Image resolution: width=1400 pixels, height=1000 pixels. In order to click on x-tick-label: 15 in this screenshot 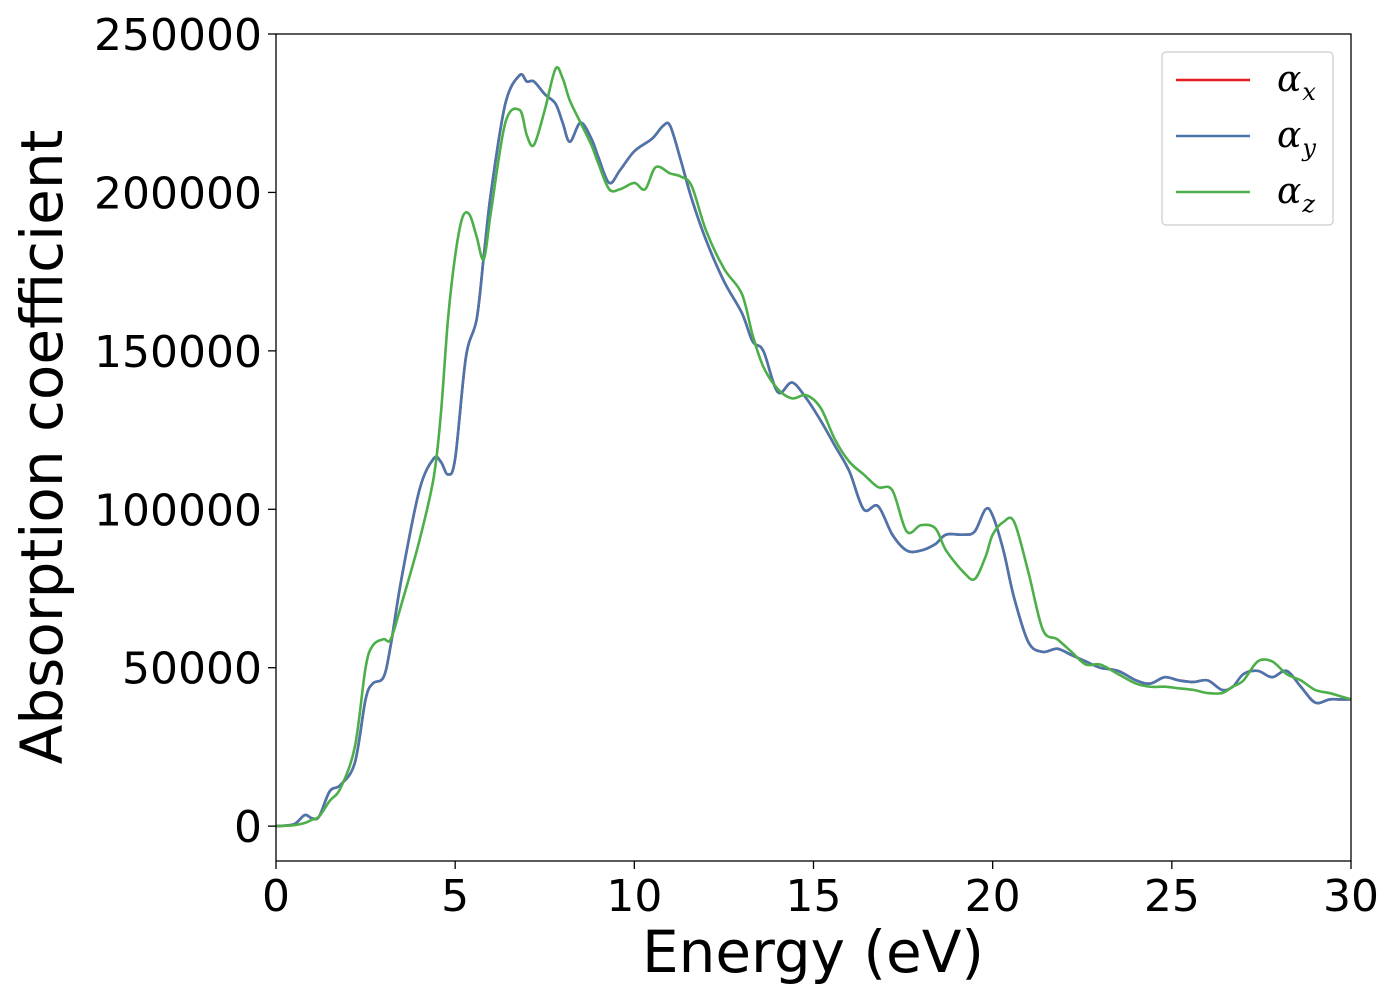, I will do `click(814, 896)`.